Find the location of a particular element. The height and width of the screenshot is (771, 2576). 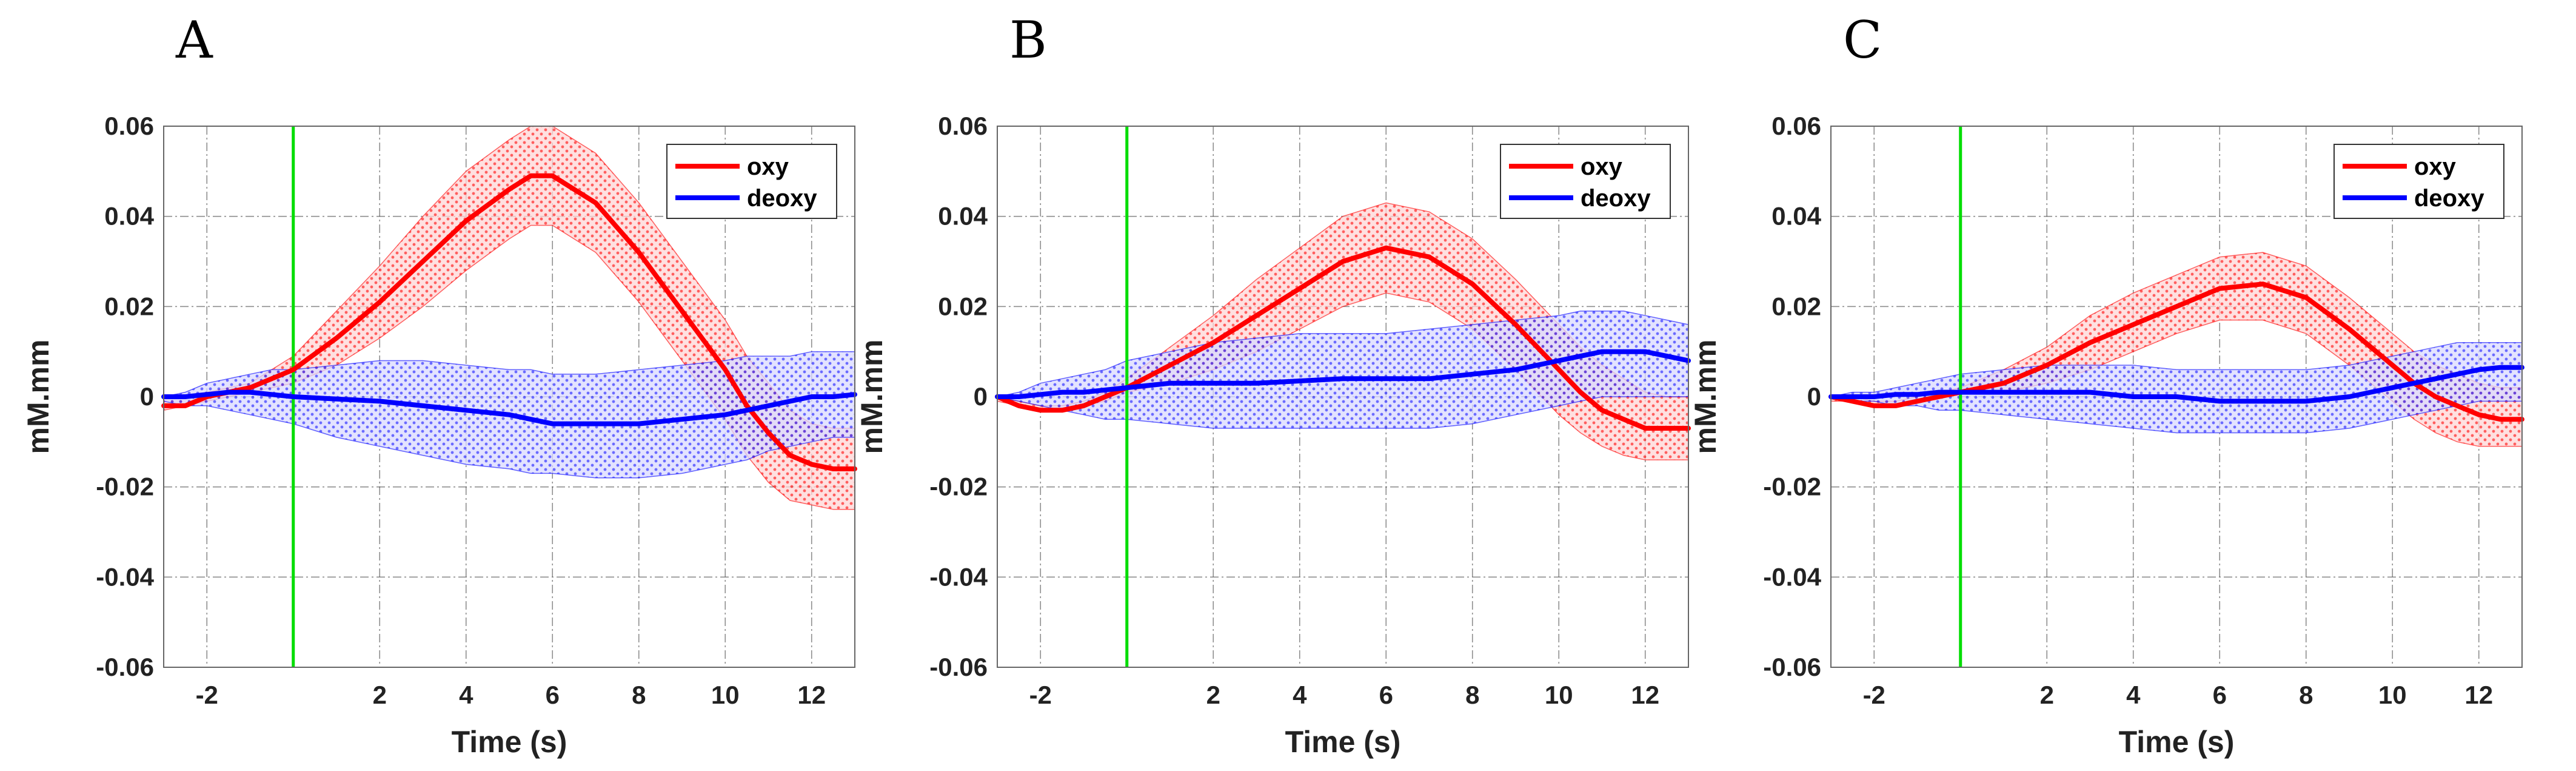

panel-label: A is located at coordinates (194, 40).